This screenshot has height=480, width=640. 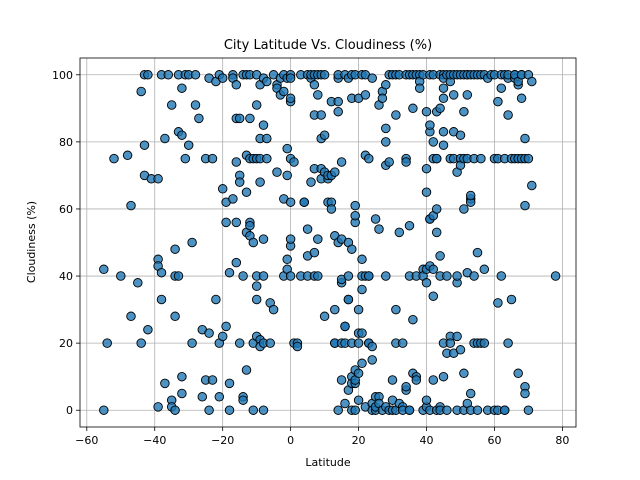 I want to click on x-tick-label: 80, so click(x=562, y=440).